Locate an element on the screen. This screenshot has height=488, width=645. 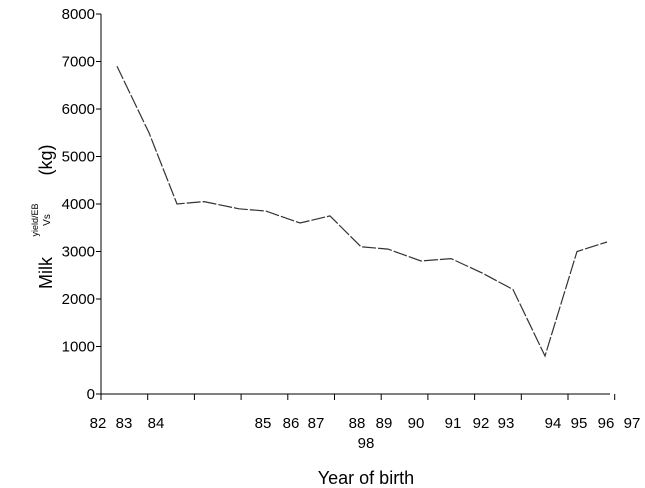
x-ticks: 82 83 84 85 86 87 88 89 90 91 92 93 94 95 96 97 98 is located at coordinates (365, 423).